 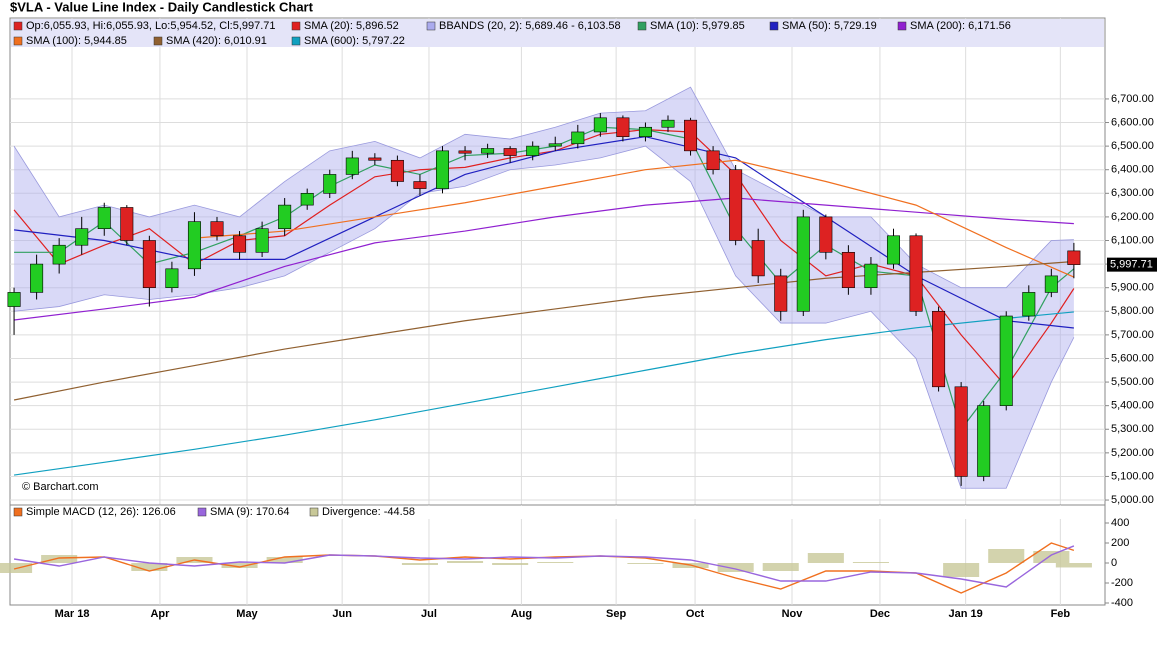 I want to click on price-tag: 5,997.71, so click(x=1131, y=265).